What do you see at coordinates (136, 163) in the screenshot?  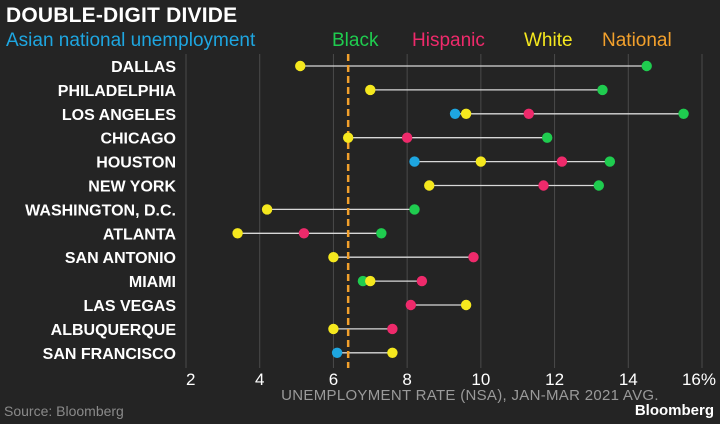 I see `city-label-4: HOUSTON` at bounding box center [136, 163].